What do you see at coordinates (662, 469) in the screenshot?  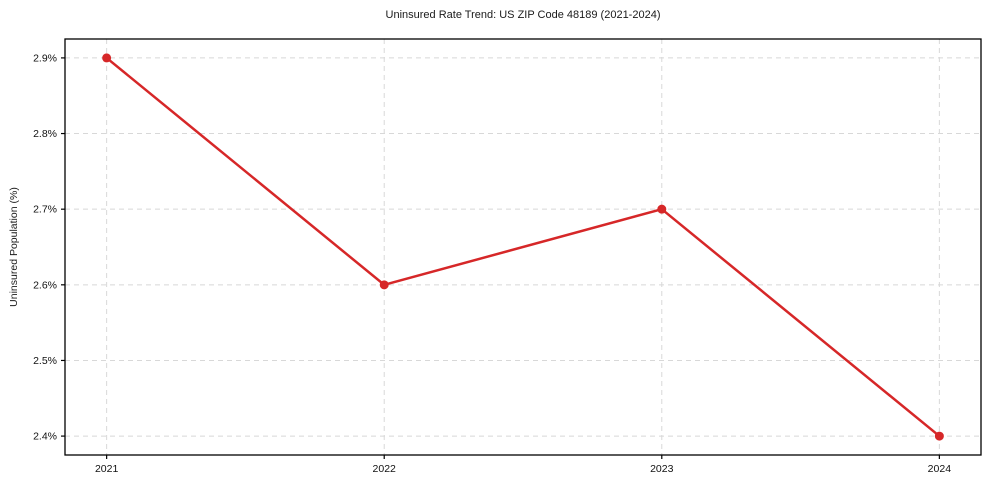 I see `x-tick-label: 2023` at bounding box center [662, 469].